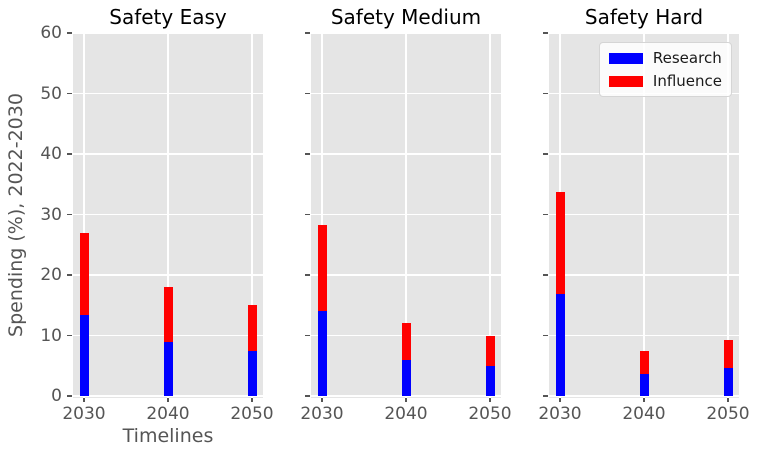  Describe the element at coordinates (168, 436) in the screenshot. I see `x-axis-label: Timelines` at that location.